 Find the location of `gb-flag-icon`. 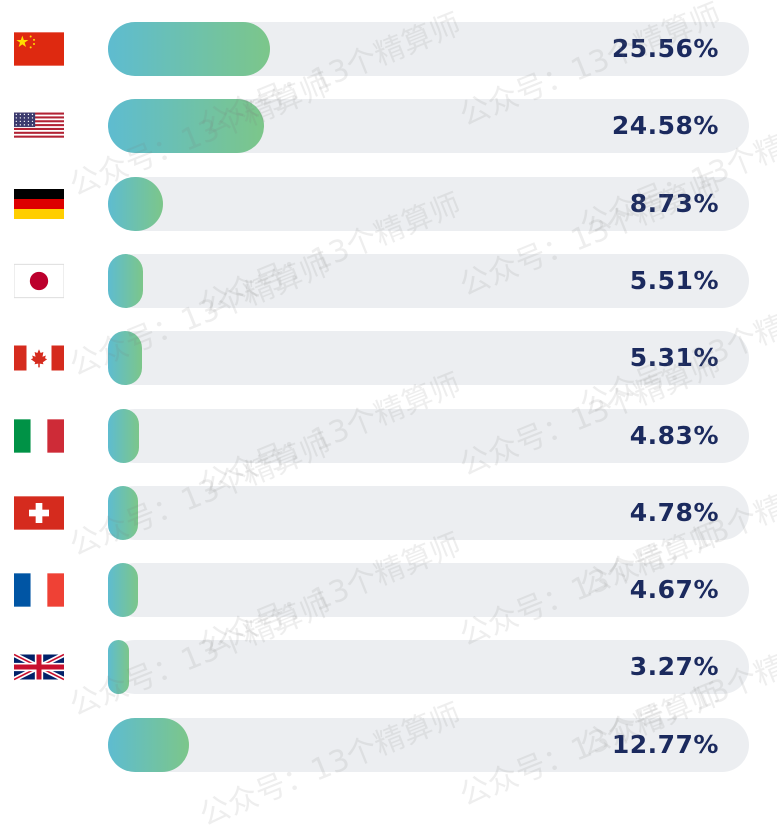

gb-flag-icon is located at coordinates (39, 667).